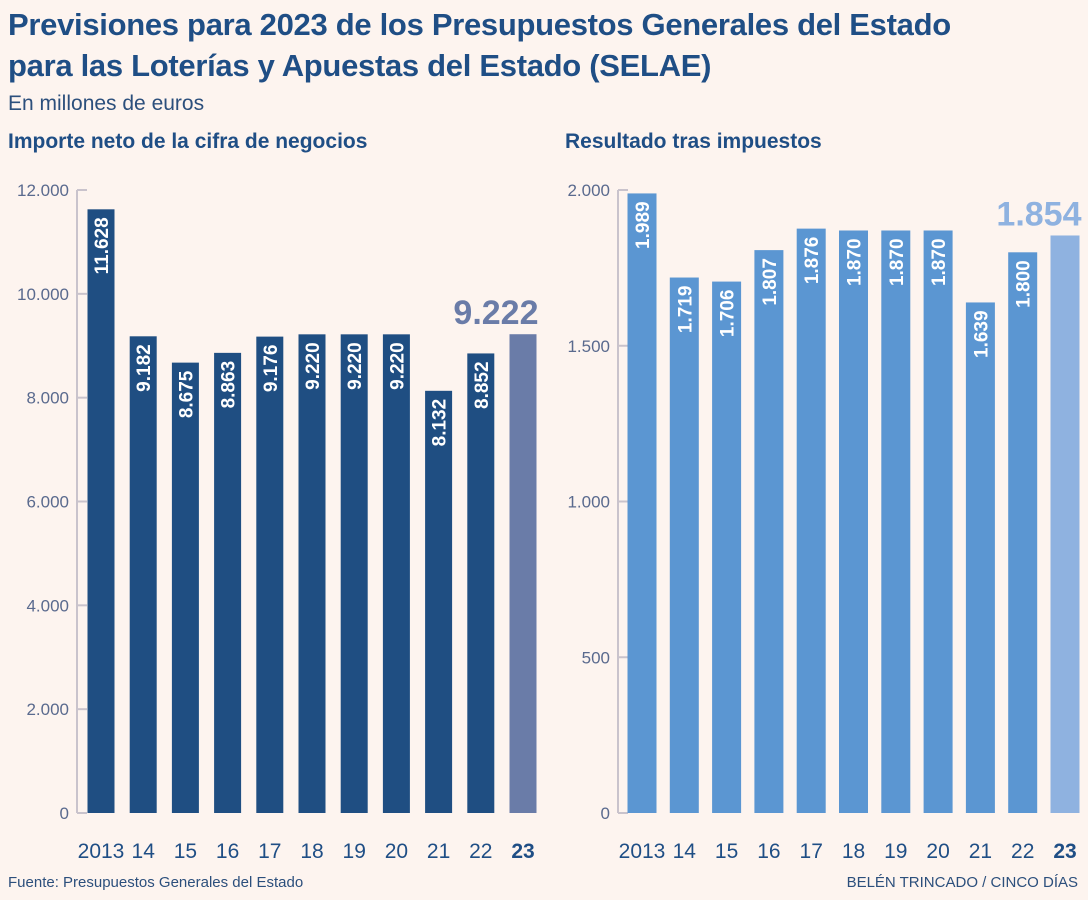 The width and height of the screenshot is (1088, 900). What do you see at coordinates (962, 882) in the screenshot?
I see `credit: BELÉN TRINCADO / CINCO DÍAS` at bounding box center [962, 882].